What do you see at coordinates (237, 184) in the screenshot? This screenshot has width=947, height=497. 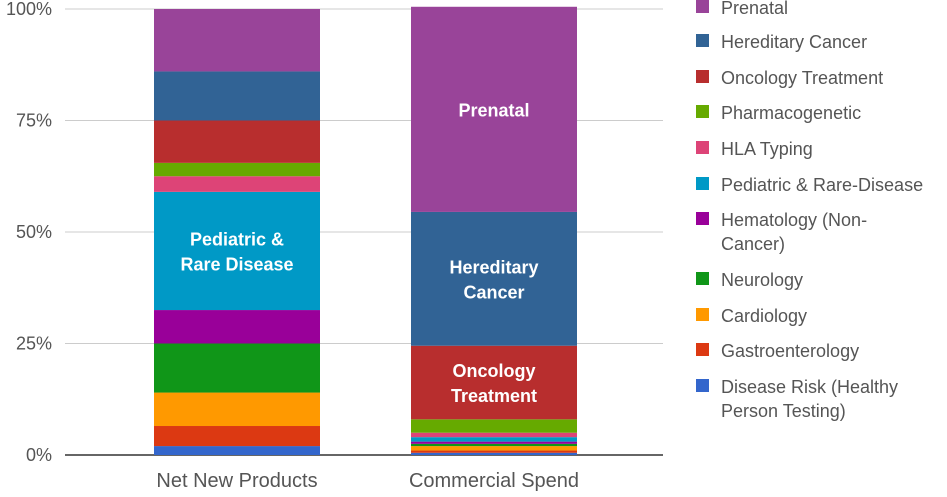 I see `bar-segment: HLA Typing: 3.5` at bounding box center [237, 184].